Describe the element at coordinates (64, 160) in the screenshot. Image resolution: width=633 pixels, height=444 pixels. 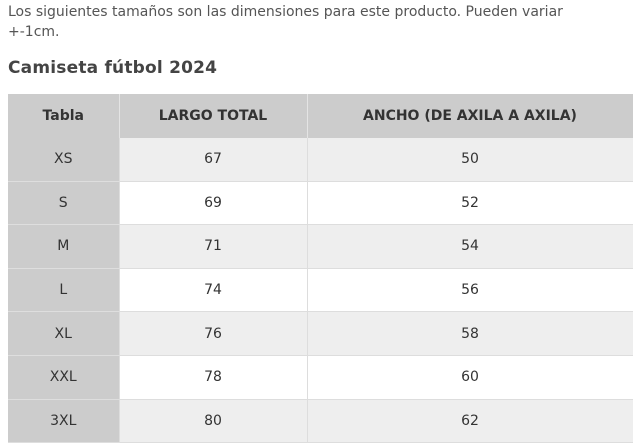
I see `size-cell: XS` at that location.